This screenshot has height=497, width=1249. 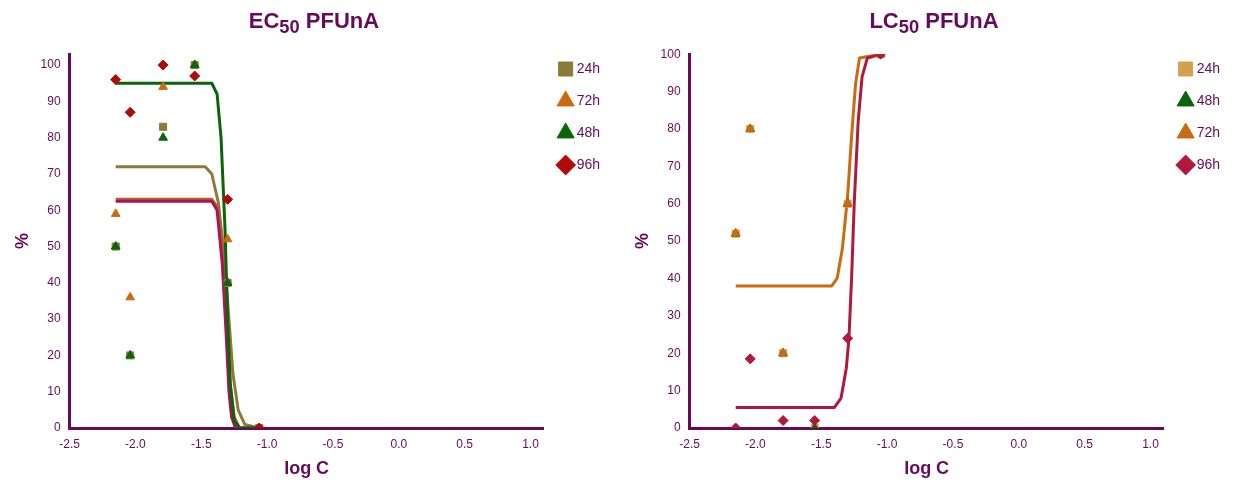 I want to click on chart-title: EC$_{50}$ PFUnA, so click(x=314, y=24).